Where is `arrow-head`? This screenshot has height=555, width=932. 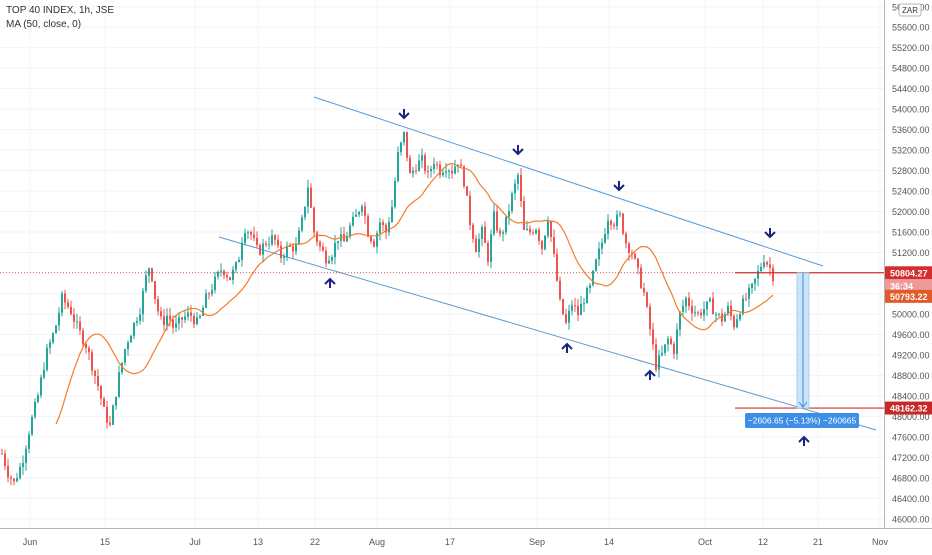
arrow-head is located at coordinates (567, 346).